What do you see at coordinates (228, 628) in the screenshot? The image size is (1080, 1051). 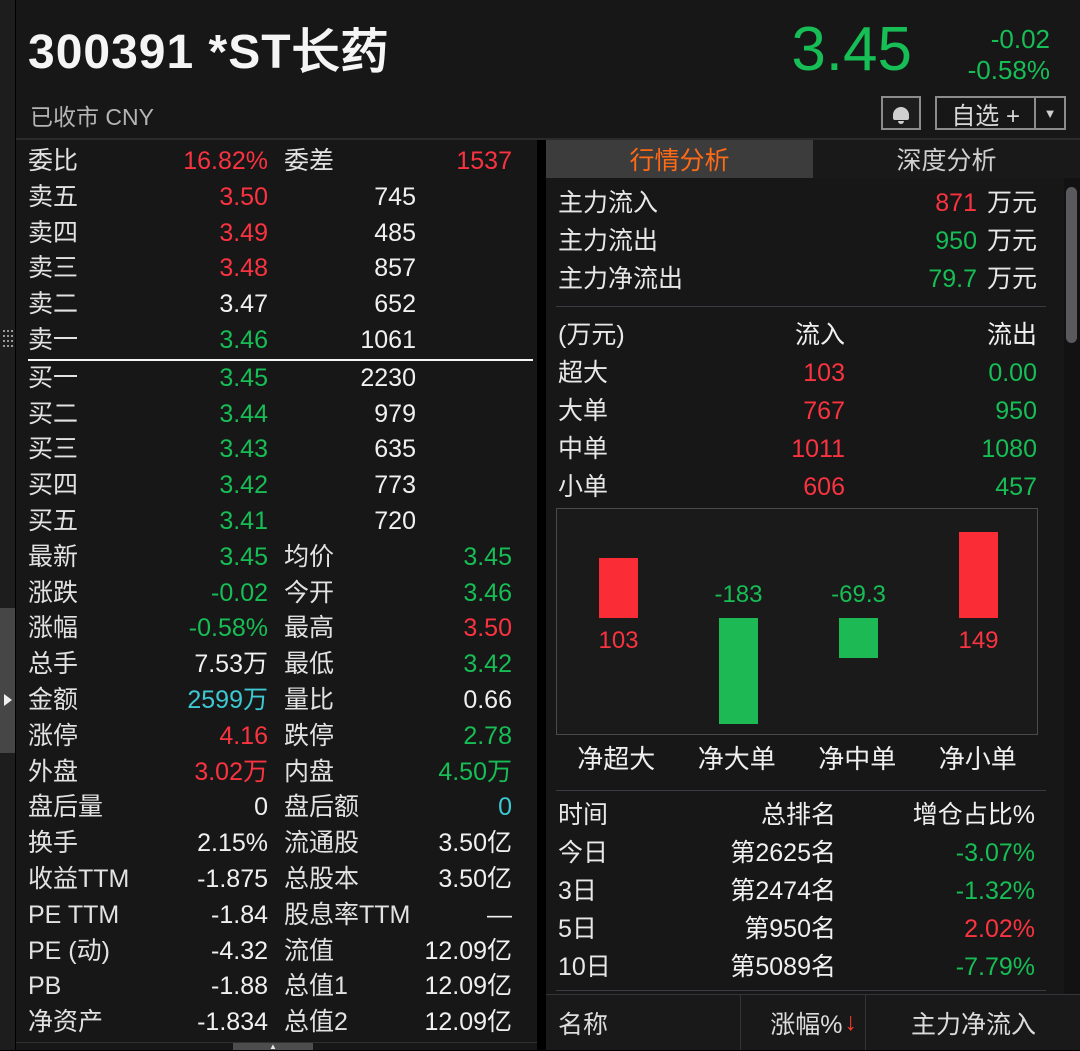 I see `stat-value: -0.58%` at bounding box center [228, 628].